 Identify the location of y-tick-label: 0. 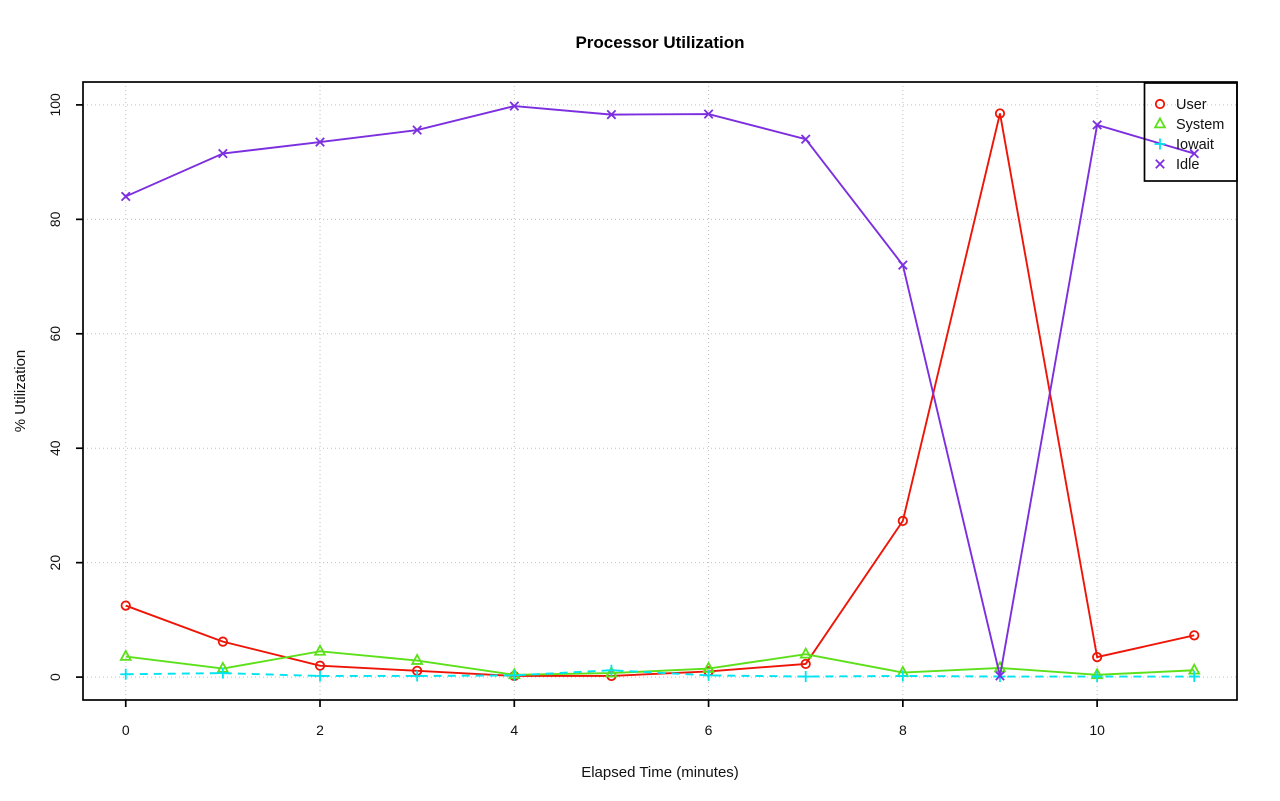
(55, 677).